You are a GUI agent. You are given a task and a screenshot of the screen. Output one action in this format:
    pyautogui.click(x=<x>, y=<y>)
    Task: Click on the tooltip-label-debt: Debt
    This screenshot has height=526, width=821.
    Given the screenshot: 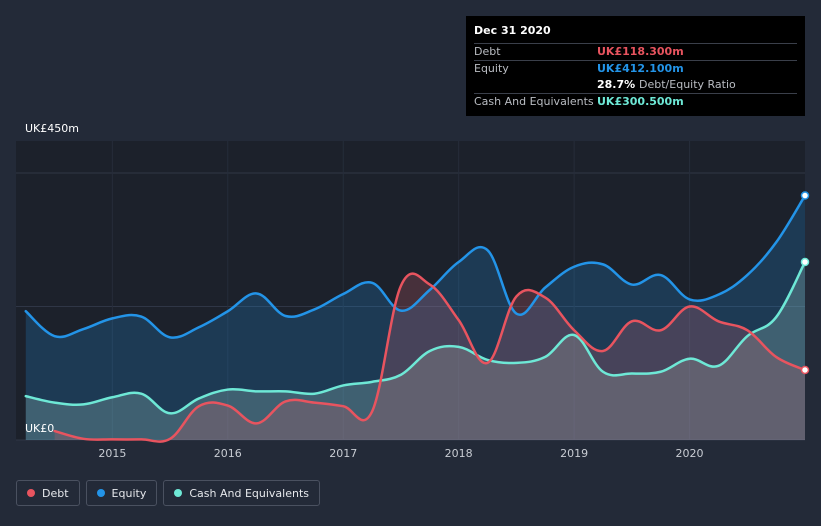 What is the action you would take?
    pyautogui.click(x=487, y=51)
    